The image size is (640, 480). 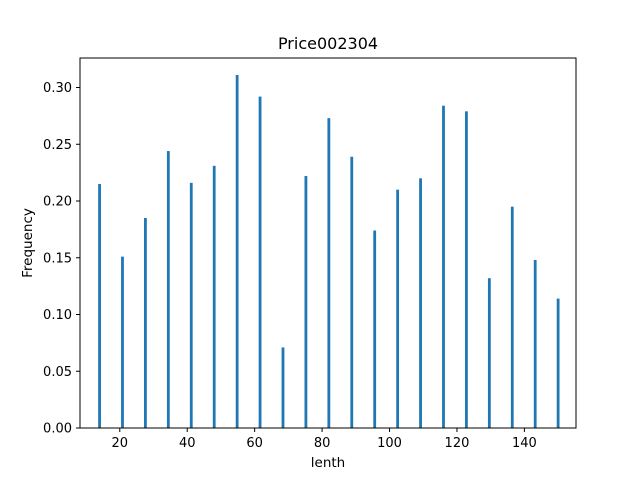 I want to click on y-tick-label: 0.20, so click(x=57, y=202).